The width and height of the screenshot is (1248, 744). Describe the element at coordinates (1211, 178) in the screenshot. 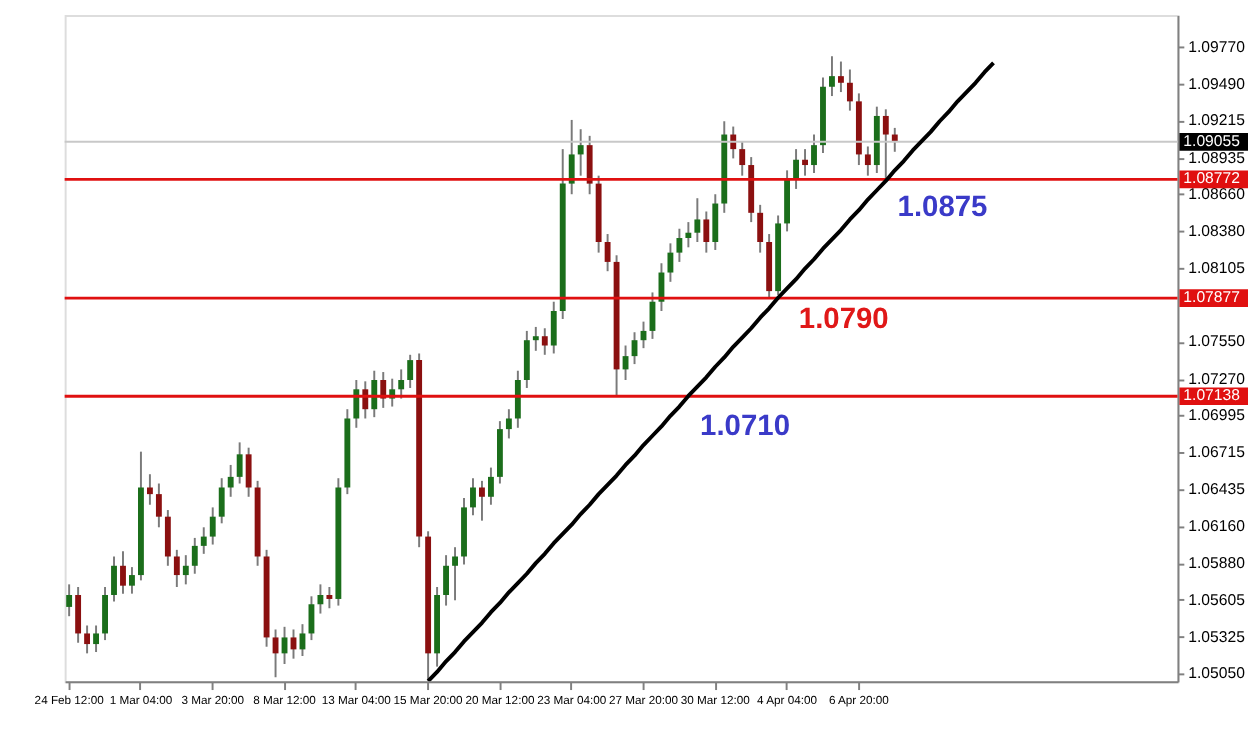

I see `ref-line-label: 1.08772` at that location.